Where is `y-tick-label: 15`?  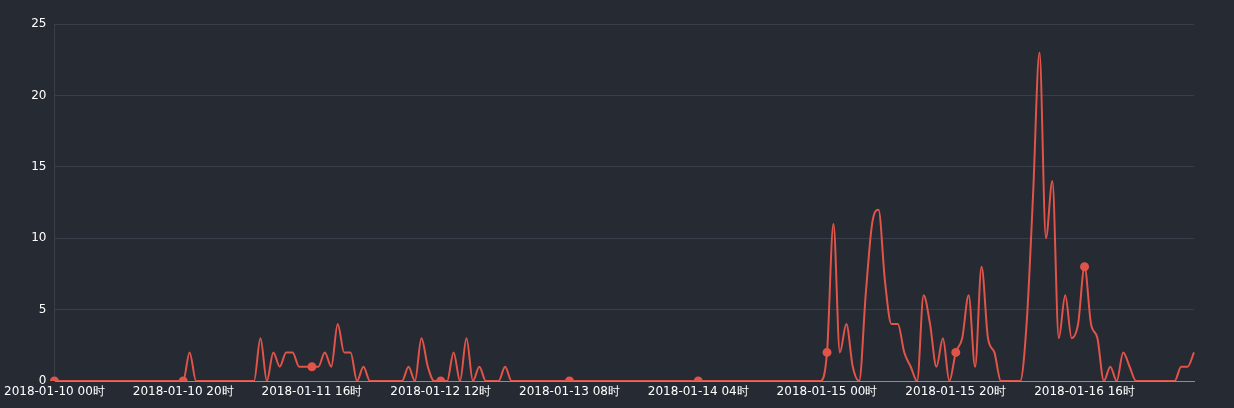
y-tick-label: 15 is located at coordinates (39, 165).